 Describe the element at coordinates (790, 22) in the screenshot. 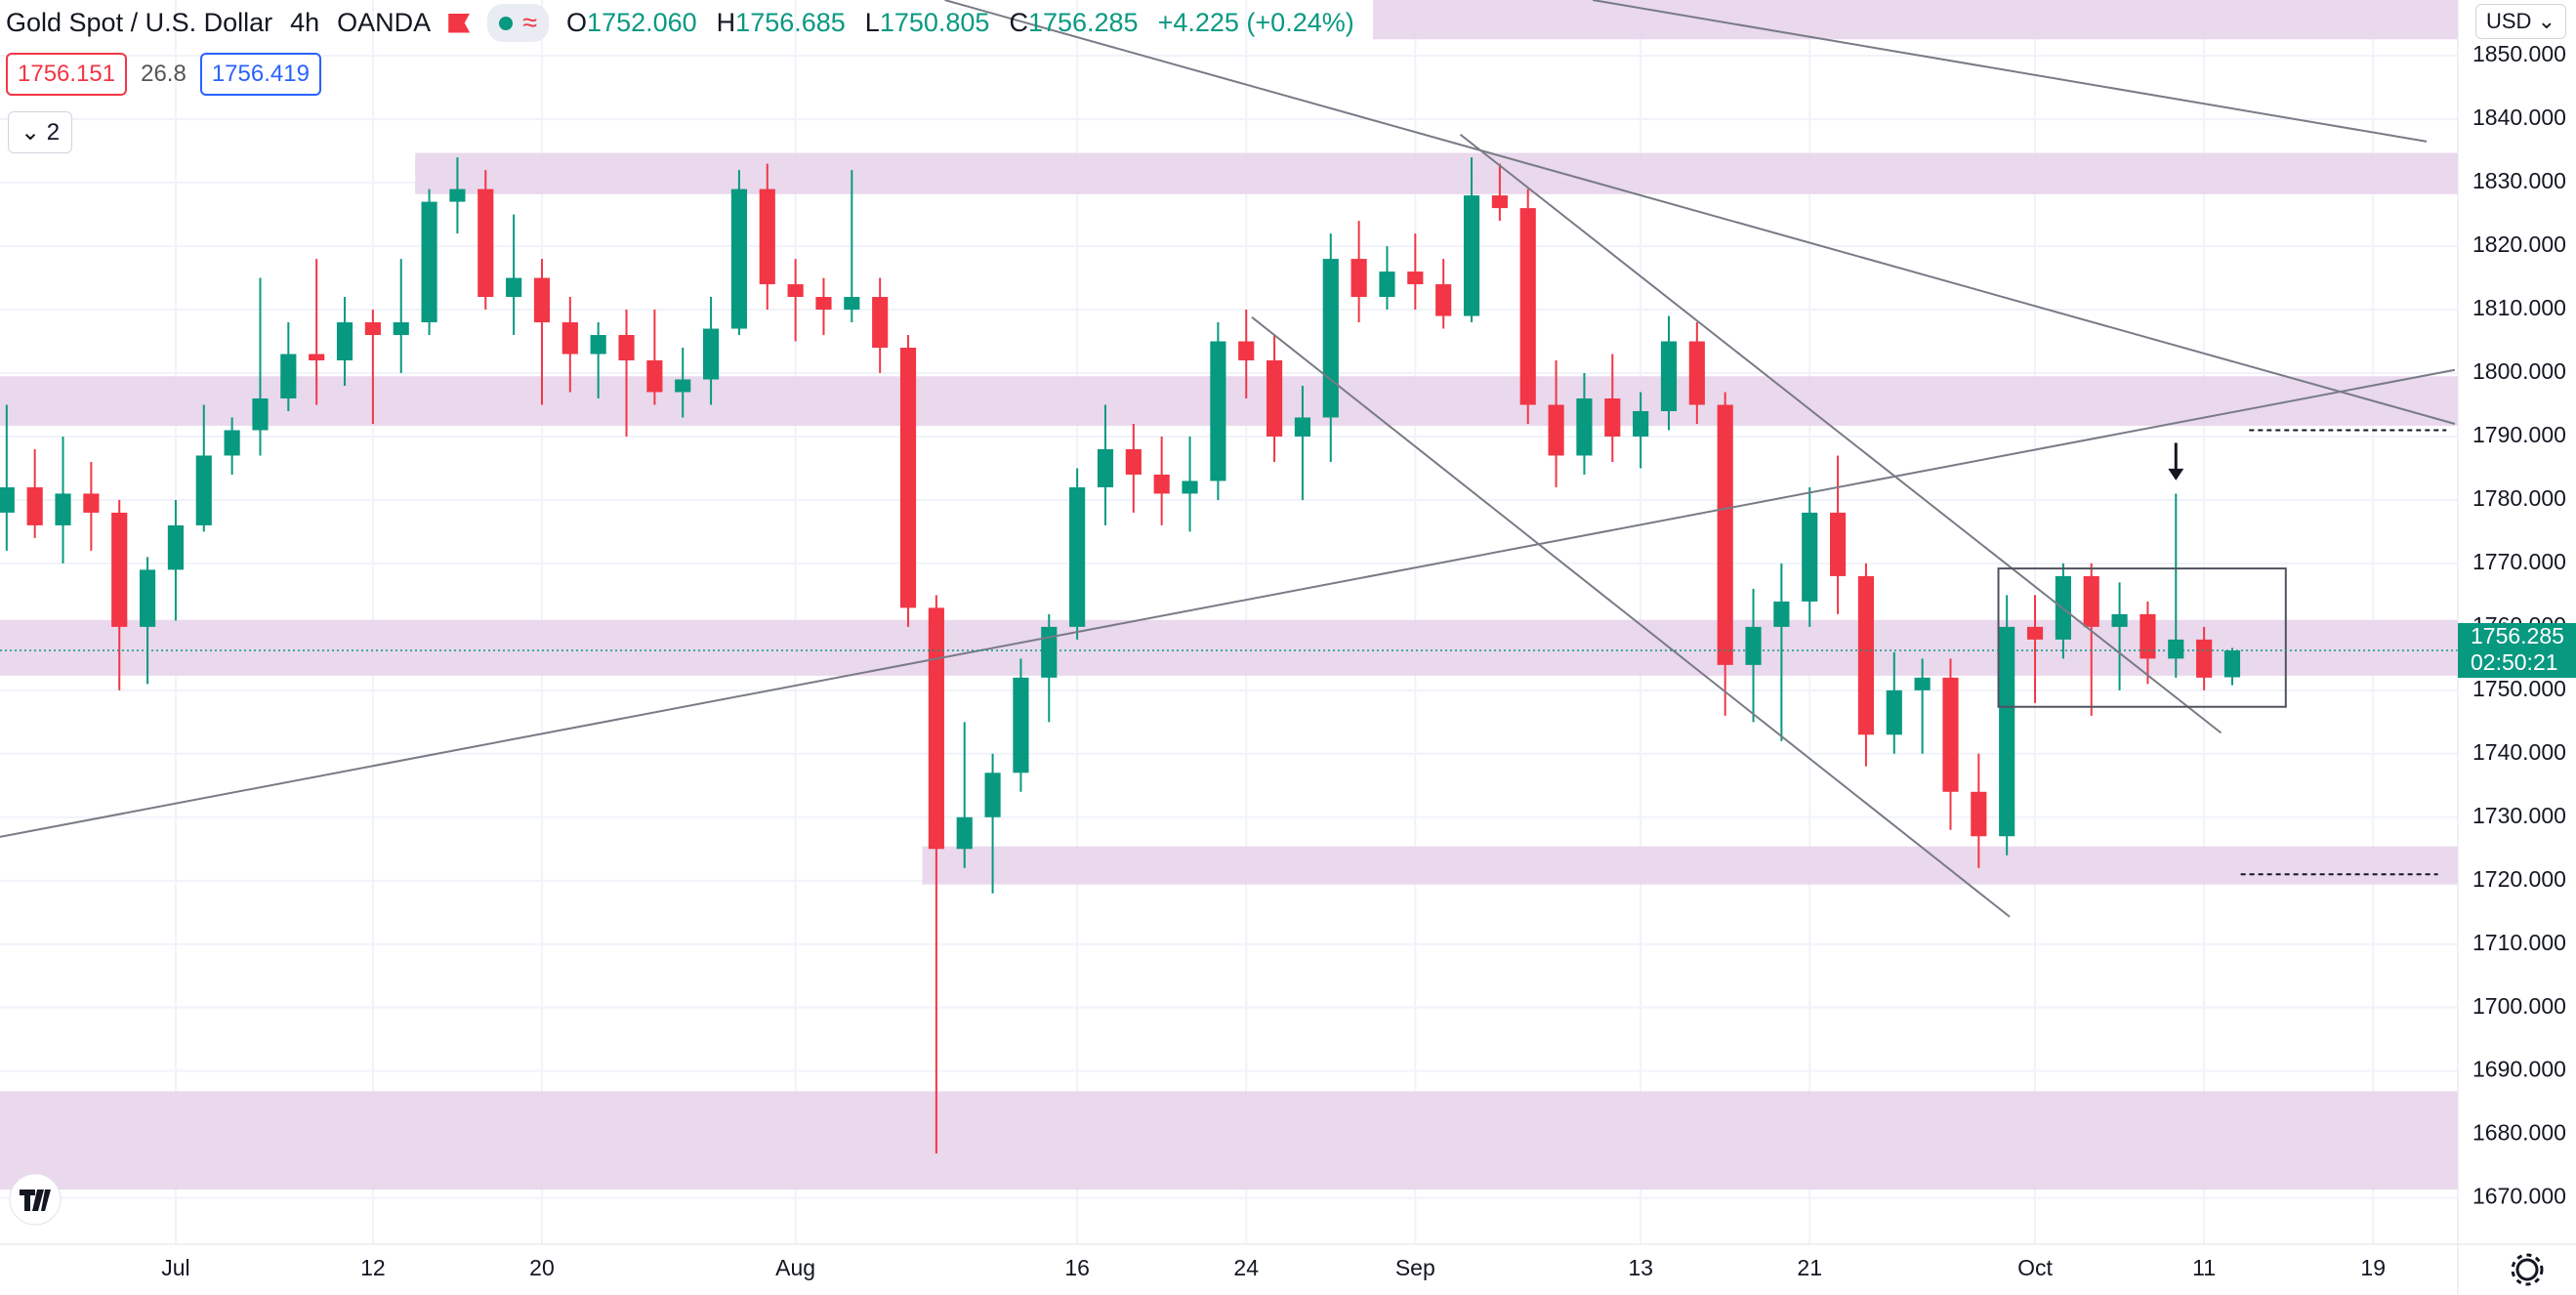

I see `ohlc-value: 1756.685` at that location.